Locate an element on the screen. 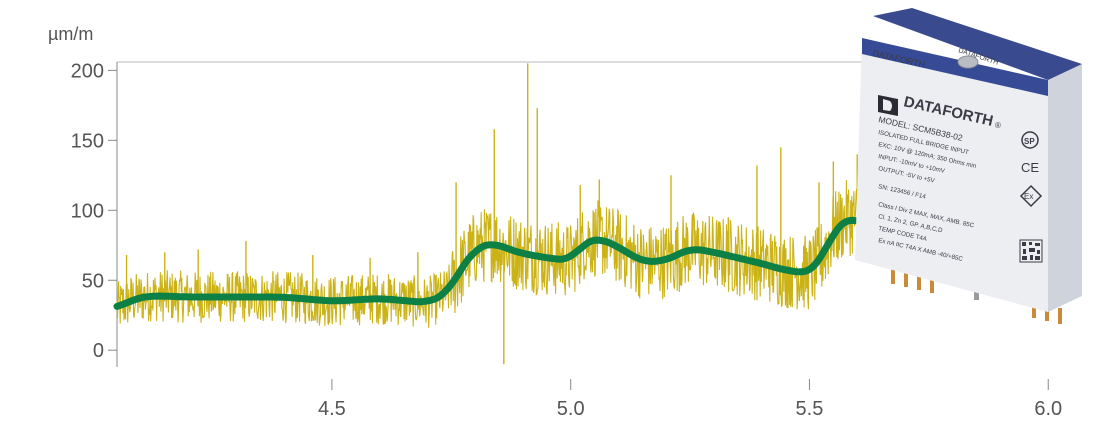 The height and width of the screenshot is (423, 1096). module-pins is located at coordinates (976, 296).